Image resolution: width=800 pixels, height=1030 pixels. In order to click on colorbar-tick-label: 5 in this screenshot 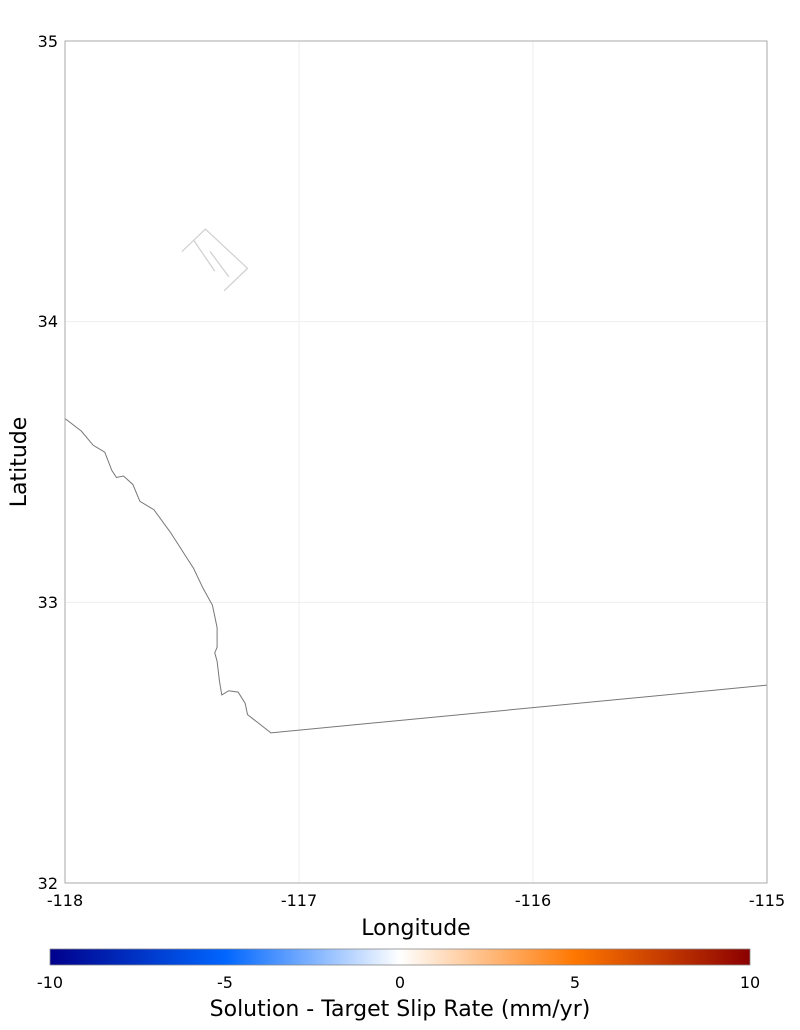, I will do `click(575, 982)`.